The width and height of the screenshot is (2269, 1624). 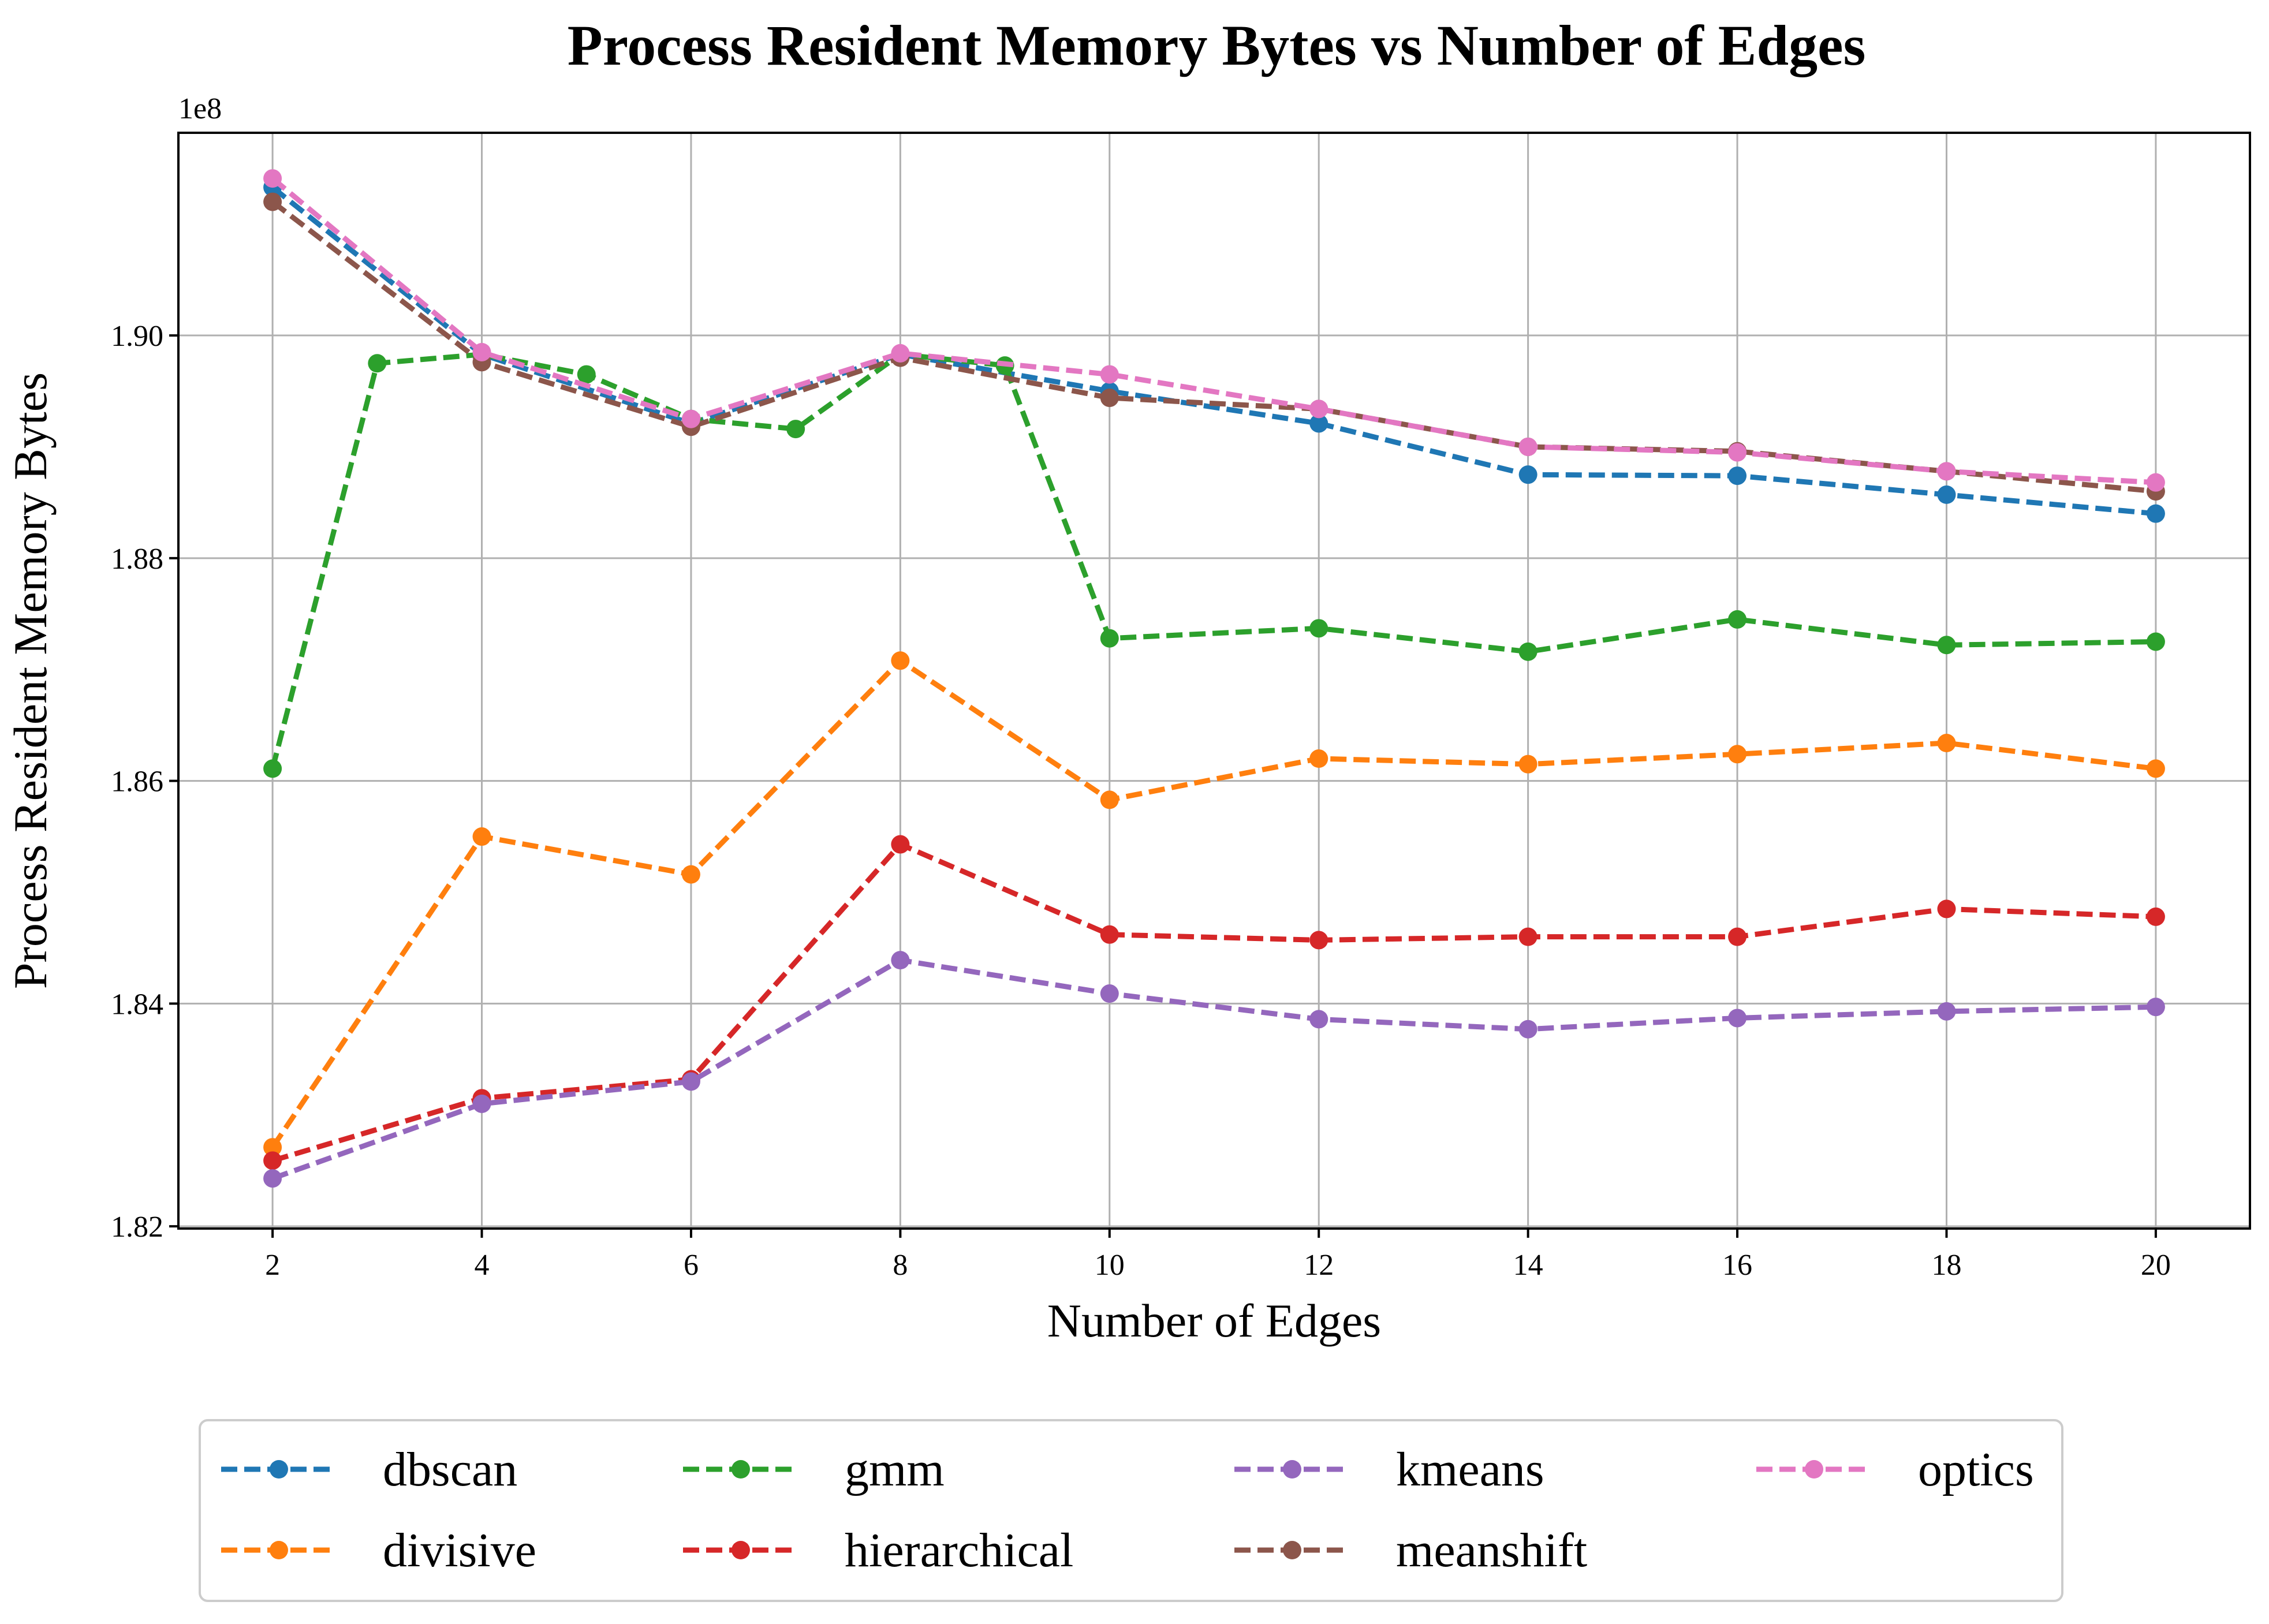 What do you see at coordinates (1470, 1469) in the screenshot?
I see `legend-label: kmeans` at bounding box center [1470, 1469].